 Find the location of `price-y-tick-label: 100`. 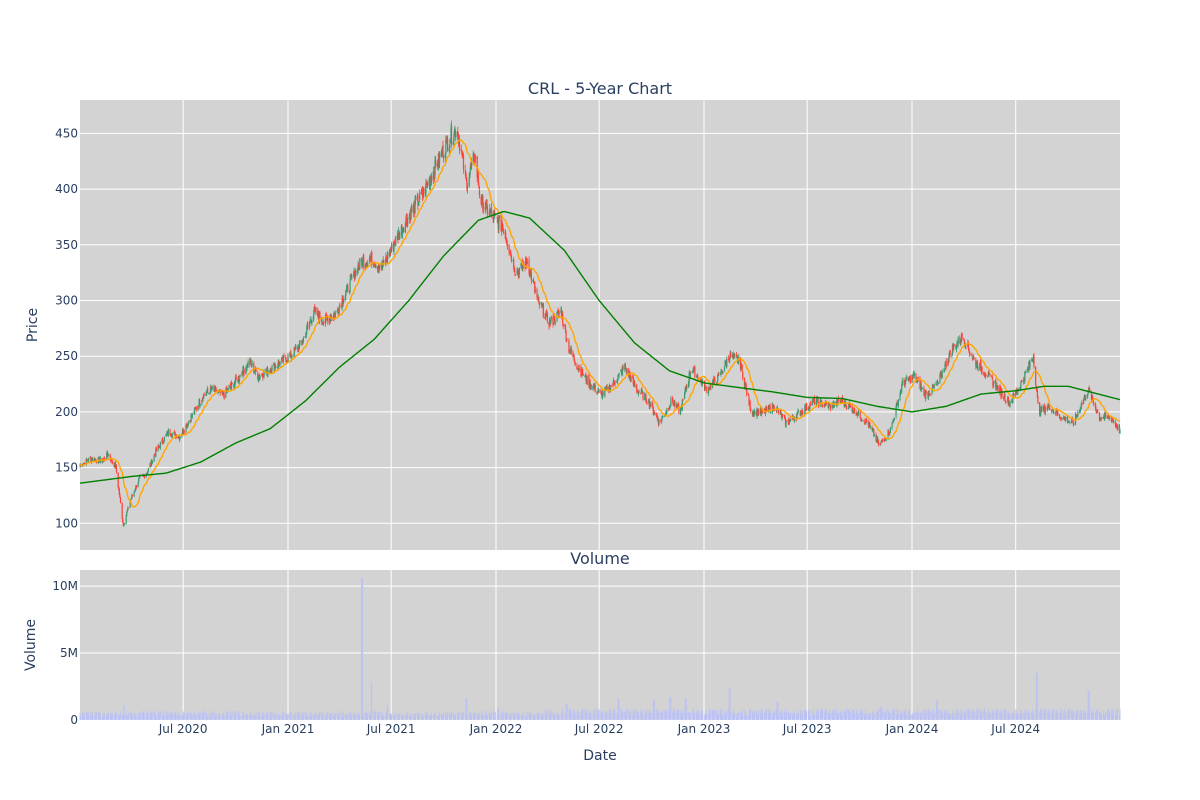

price-y-tick-label: 100 is located at coordinates (66, 523).